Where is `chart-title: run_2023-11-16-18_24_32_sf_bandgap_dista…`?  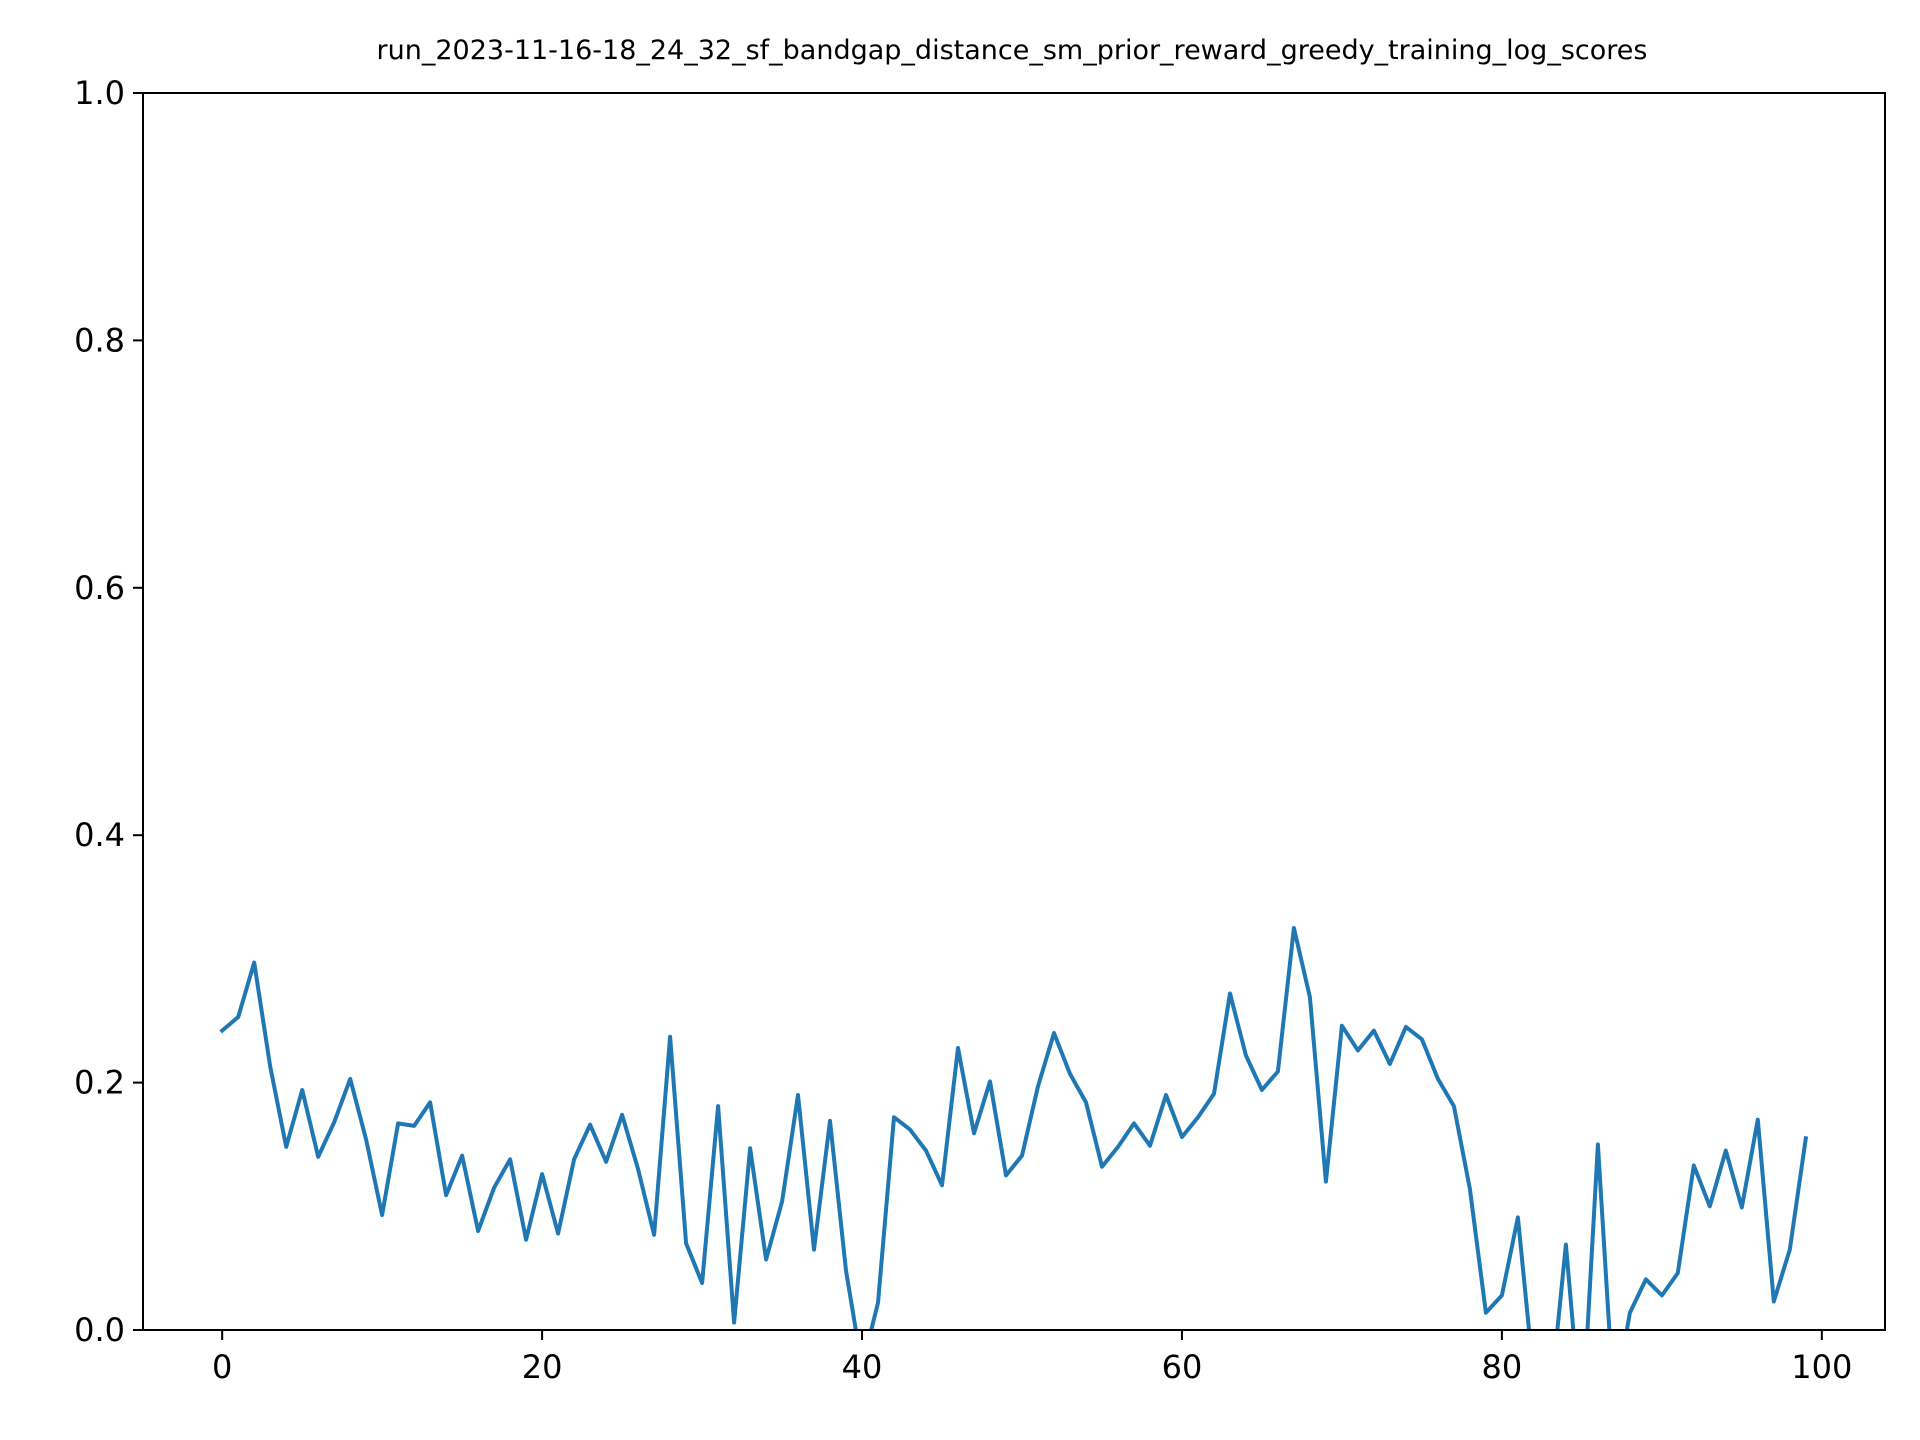
chart-title: run_2023-11-16-18_24_32_sf_bandgap_dista… is located at coordinates (1012, 50).